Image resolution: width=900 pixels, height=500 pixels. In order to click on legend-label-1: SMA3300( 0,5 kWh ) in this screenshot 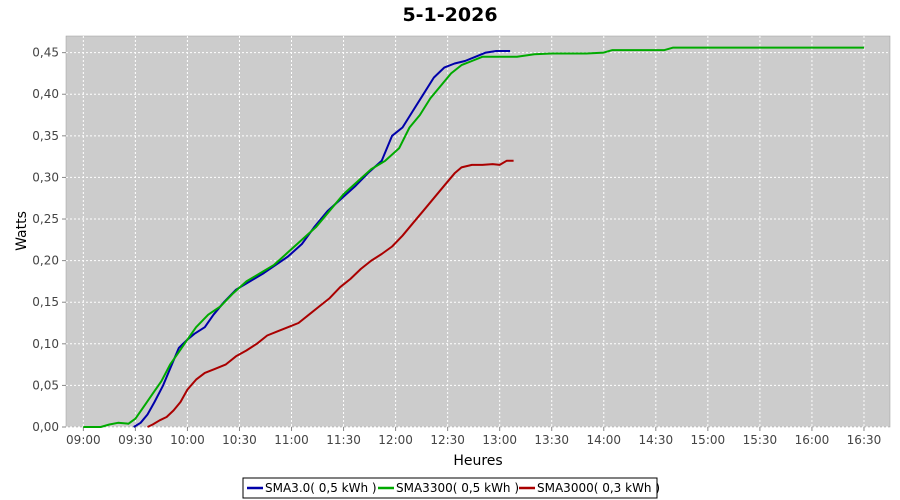, I will do `click(457, 488)`.